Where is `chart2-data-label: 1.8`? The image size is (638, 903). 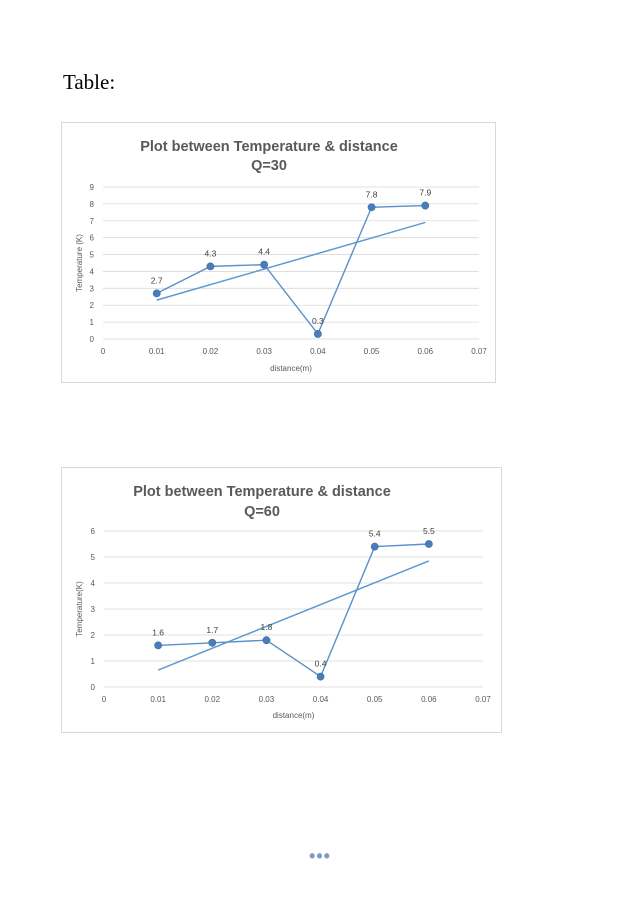
chart2-data-label: 1.8 is located at coordinates (267, 627).